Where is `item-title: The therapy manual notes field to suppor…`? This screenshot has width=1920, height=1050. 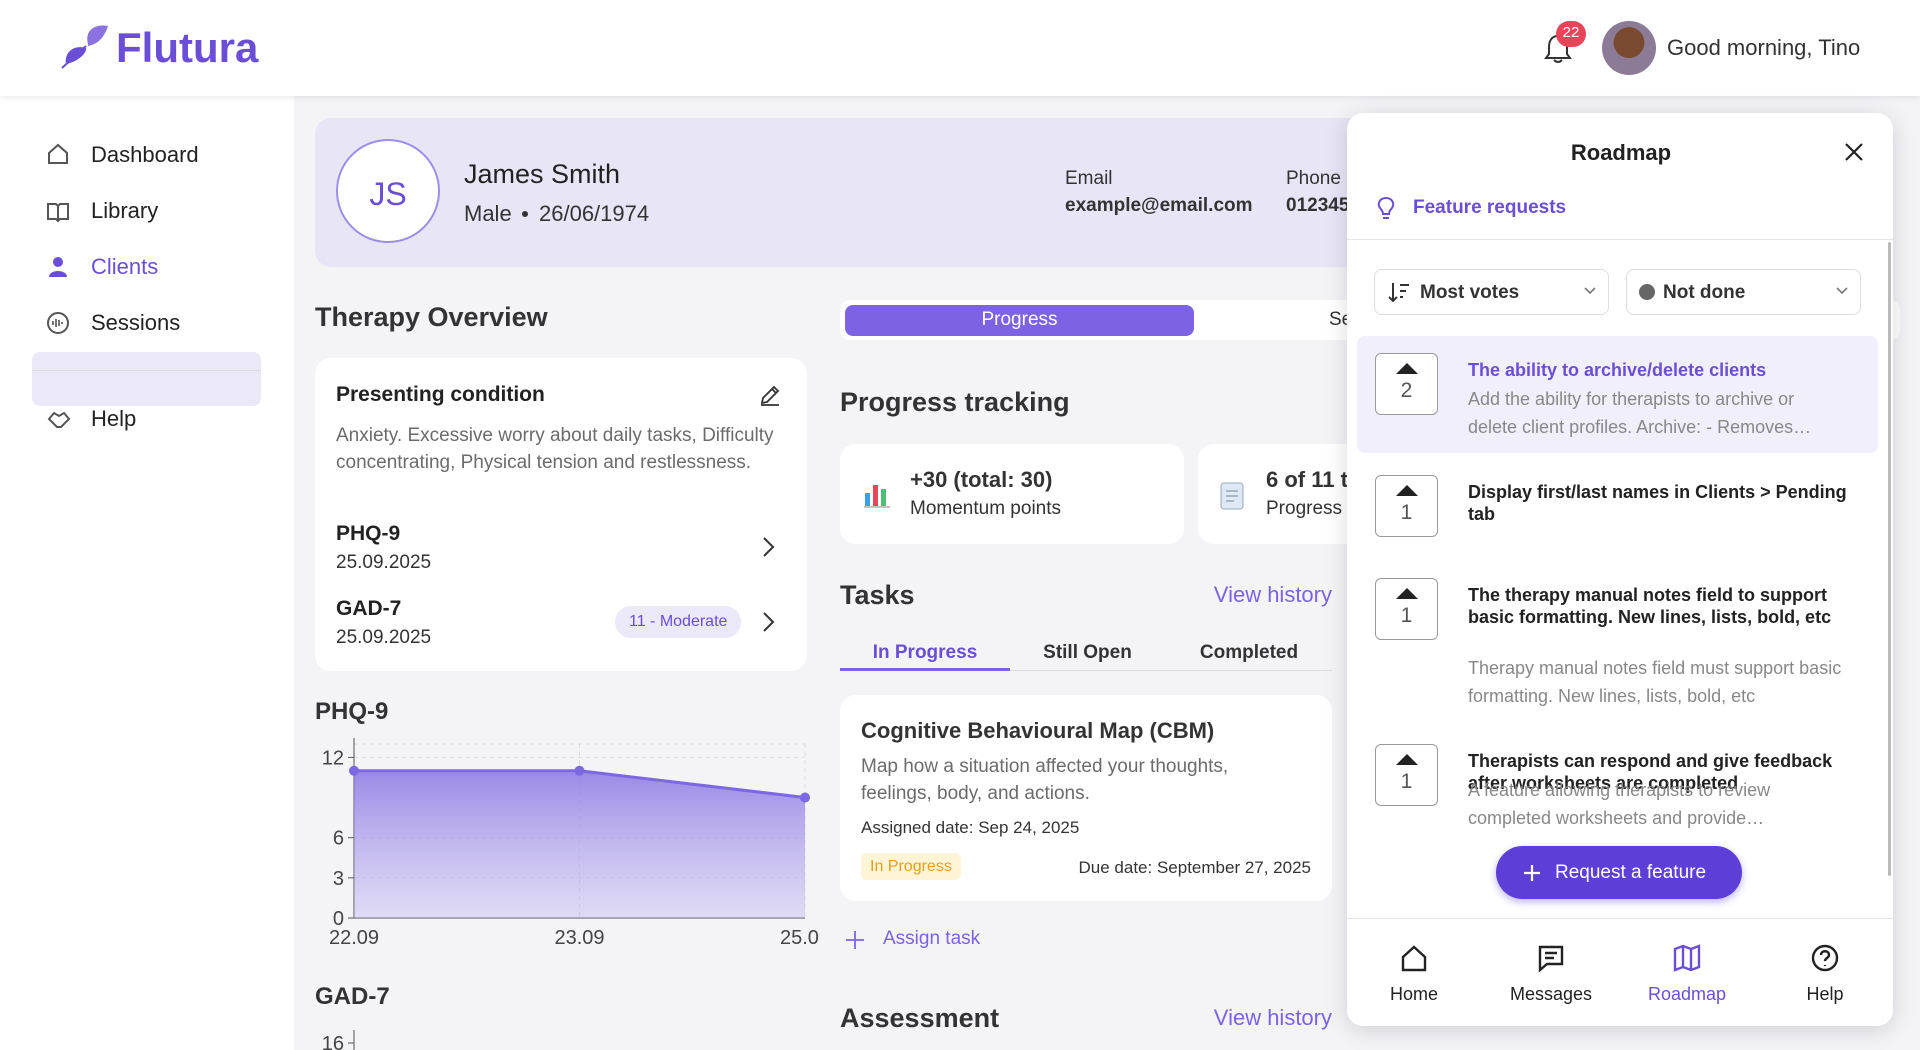
item-title: The therapy manual notes field to suppor… is located at coordinates (1650, 606).